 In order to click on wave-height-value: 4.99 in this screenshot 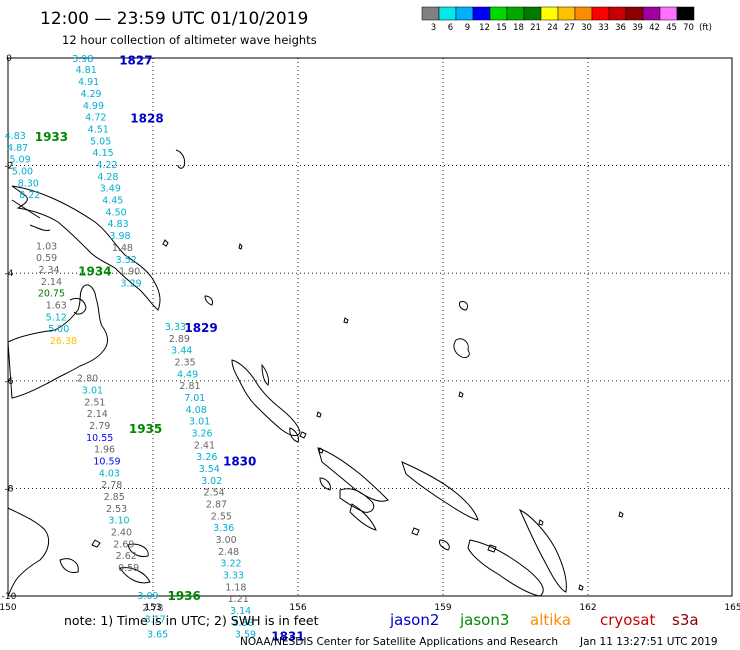, I will do `click(93, 106)`.